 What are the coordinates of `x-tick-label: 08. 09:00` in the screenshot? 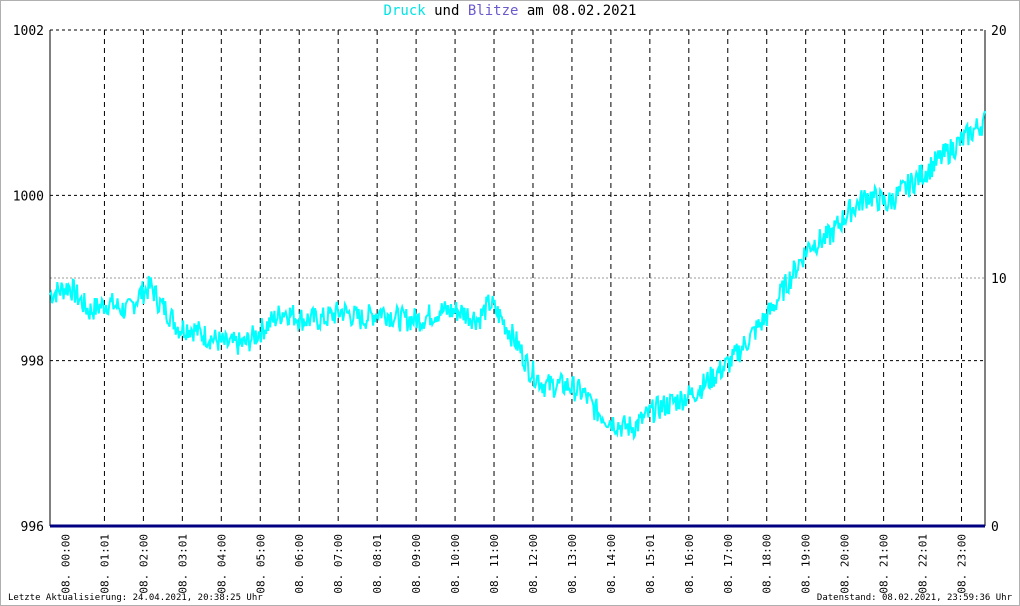 It's located at (416, 564).